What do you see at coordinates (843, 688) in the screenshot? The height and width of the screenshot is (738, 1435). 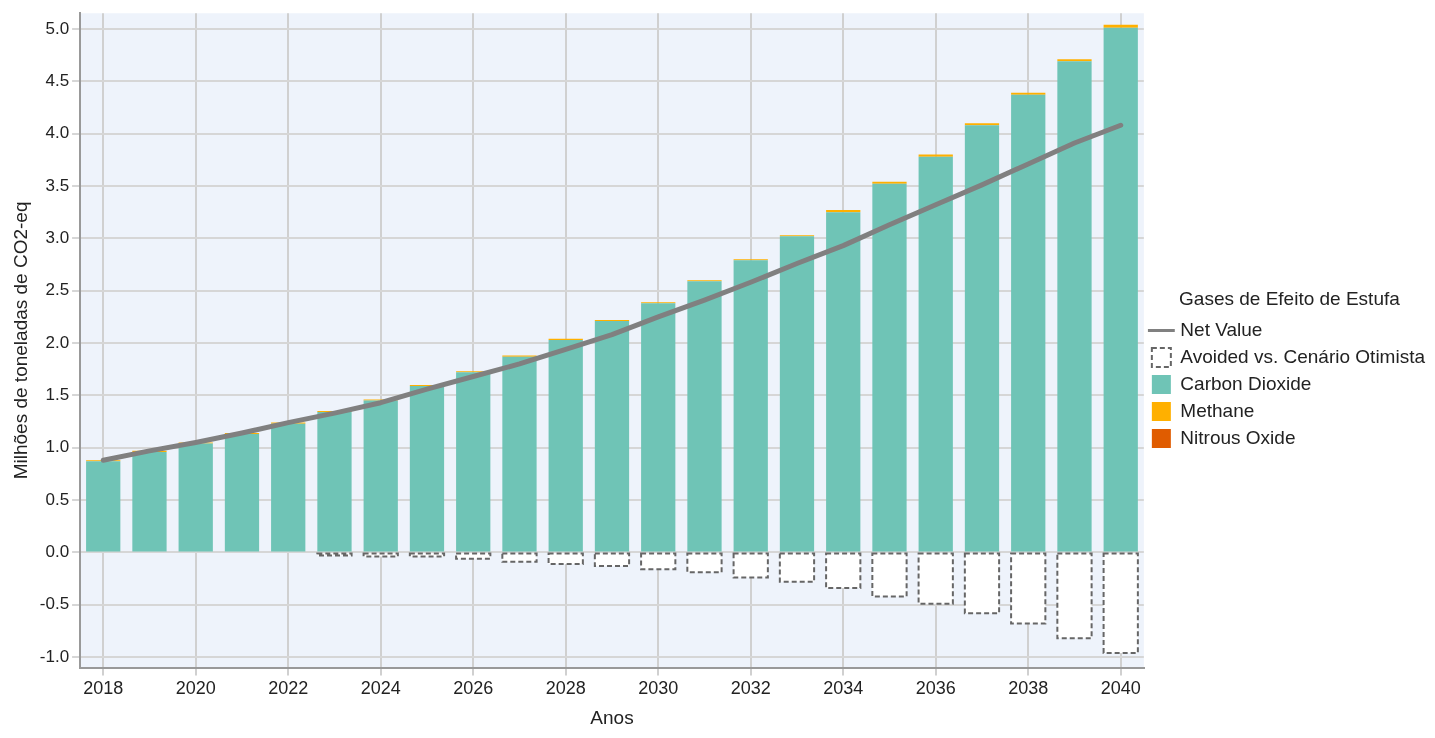 I see `x-tick-label: 2034` at bounding box center [843, 688].